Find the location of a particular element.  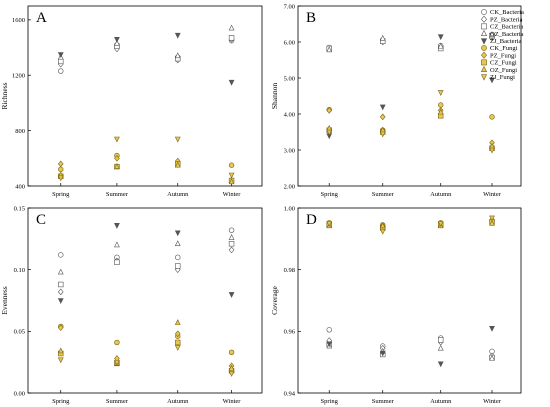

legend-item: ZJ_Fungi is located at coordinates (497, 77).